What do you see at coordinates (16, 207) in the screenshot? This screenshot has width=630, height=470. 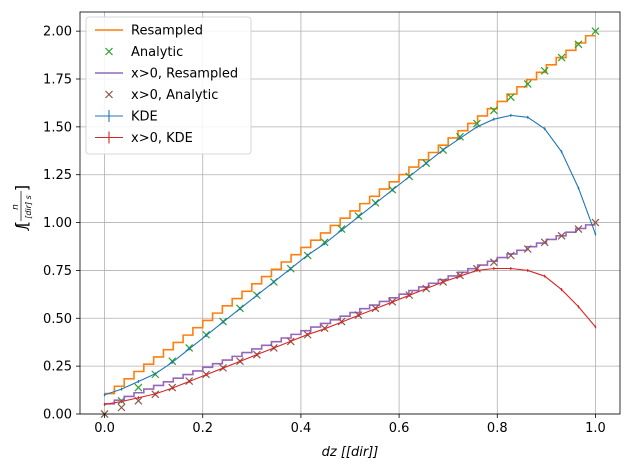 I see `y-label-numerator: n` at bounding box center [16, 207].